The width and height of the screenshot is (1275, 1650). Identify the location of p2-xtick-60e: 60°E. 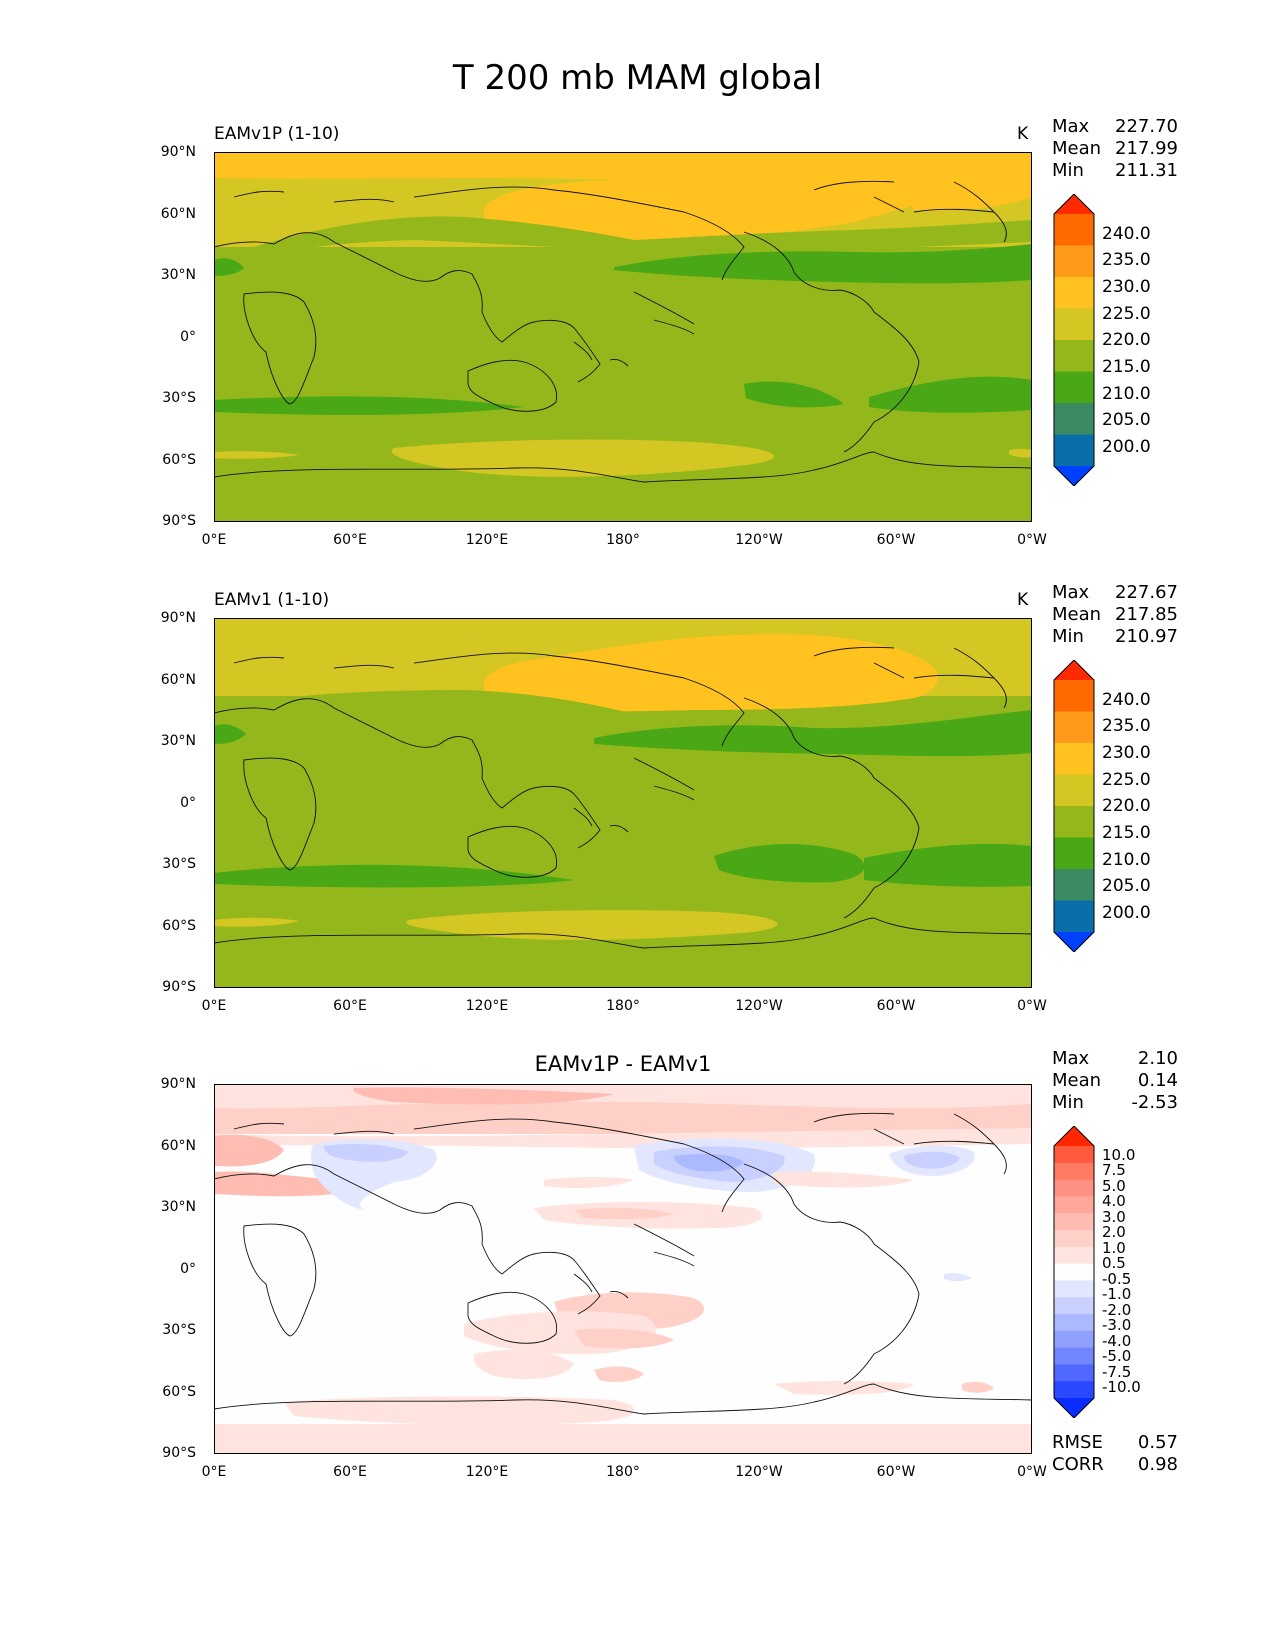
(350, 1006).